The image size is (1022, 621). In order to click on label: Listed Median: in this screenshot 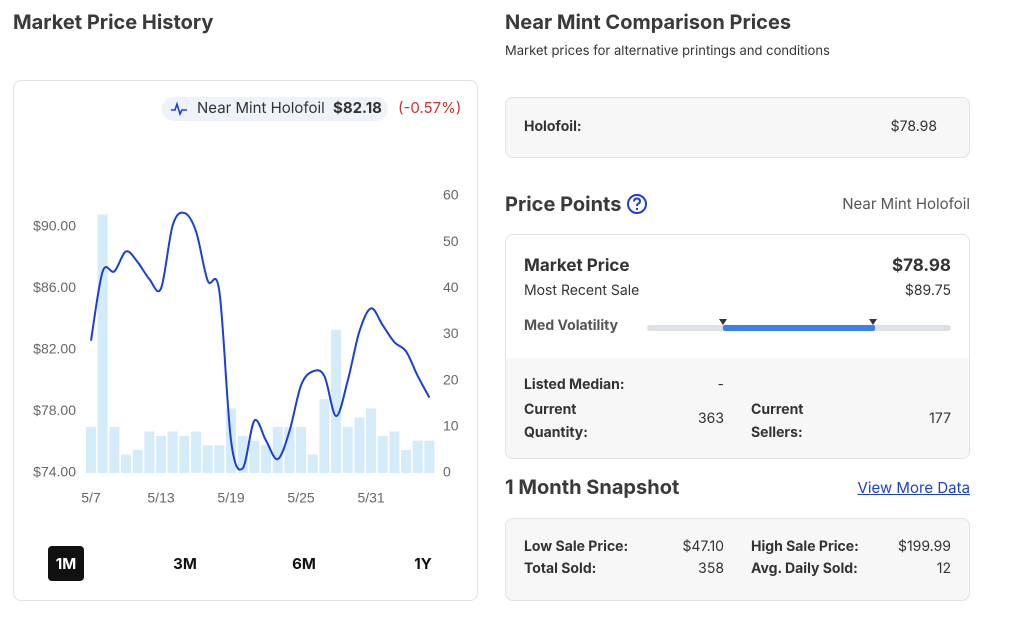, I will do `click(574, 384)`.